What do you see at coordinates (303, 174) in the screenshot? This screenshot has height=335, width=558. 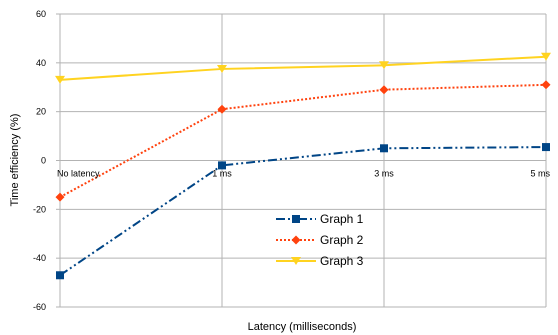 I see `x-tick-labels: No latency 1 ms 3 ms 5 ms` at bounding box center [303, 174].